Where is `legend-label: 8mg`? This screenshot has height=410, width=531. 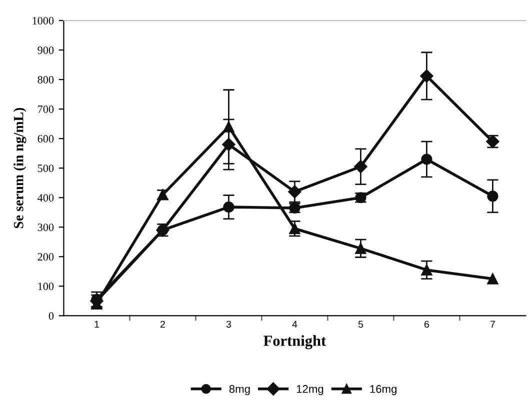
legend-label: 8mg is located at coordinates (239, 390).